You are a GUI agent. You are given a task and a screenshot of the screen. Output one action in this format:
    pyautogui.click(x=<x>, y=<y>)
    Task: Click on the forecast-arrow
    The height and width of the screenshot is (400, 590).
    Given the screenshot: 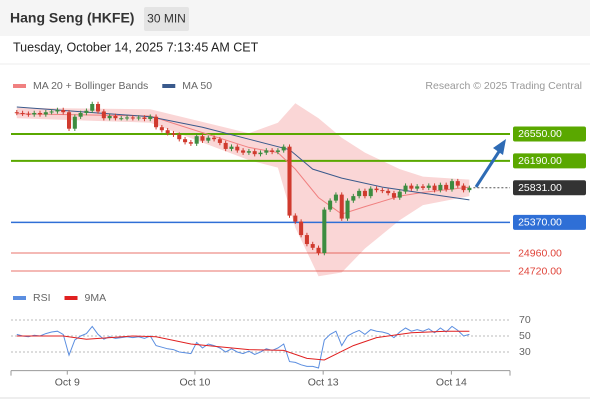 What is the action you would take?
    pyautogui.click(x=490, y=163)
    